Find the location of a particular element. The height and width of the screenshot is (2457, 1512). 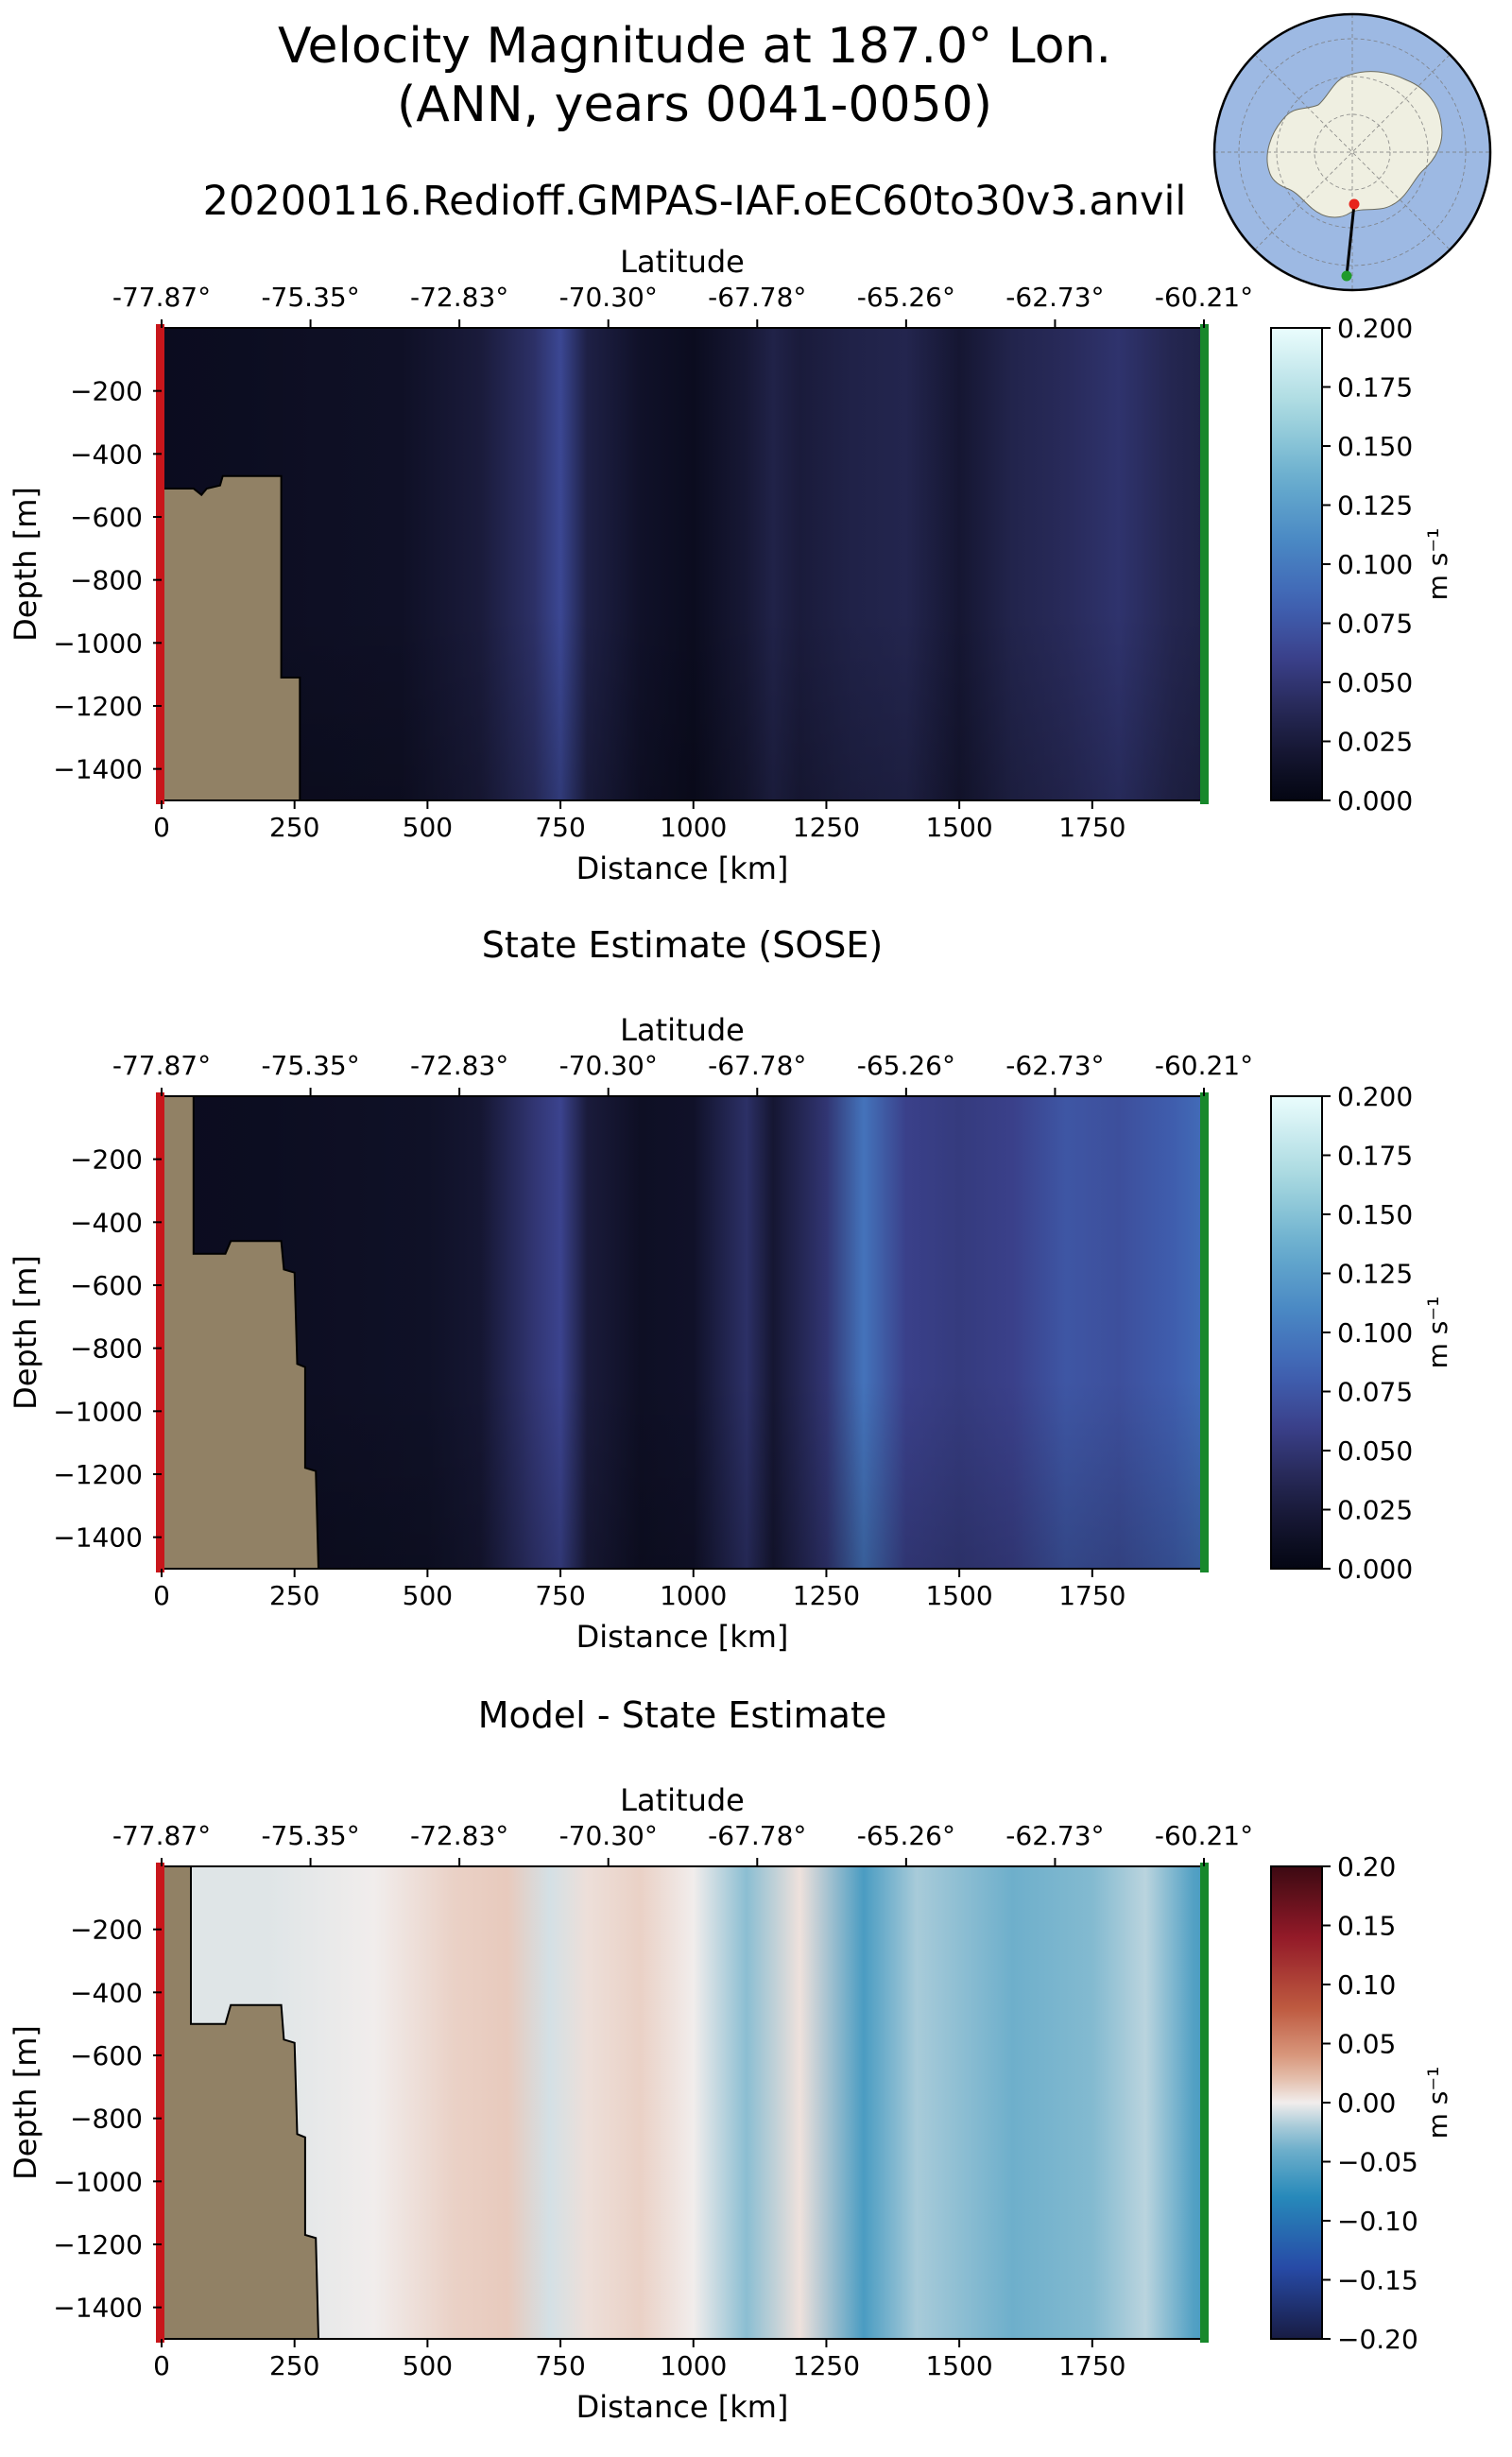

transect-end-marker is located at coordinates (1346, 276).